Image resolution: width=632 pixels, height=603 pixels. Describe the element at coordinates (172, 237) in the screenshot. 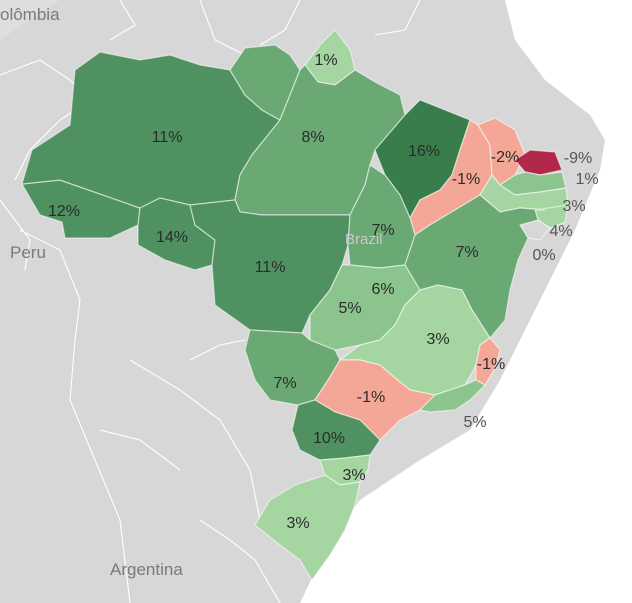

I see `state-label-RO: 14%` at that location.